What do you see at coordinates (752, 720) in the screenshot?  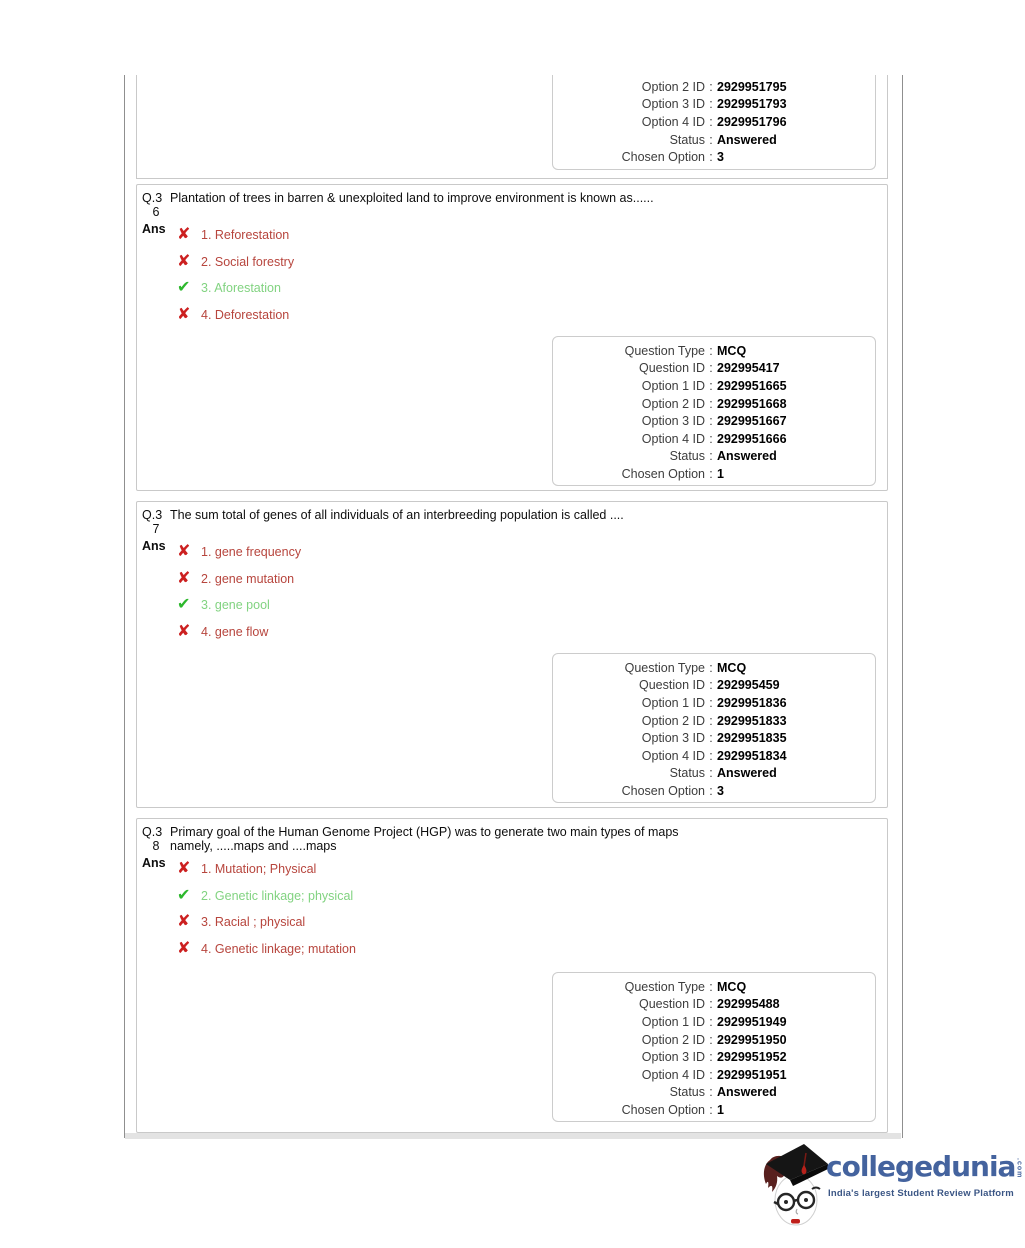 I see `info-value: 2929951833` at bounding box center [752, 720].